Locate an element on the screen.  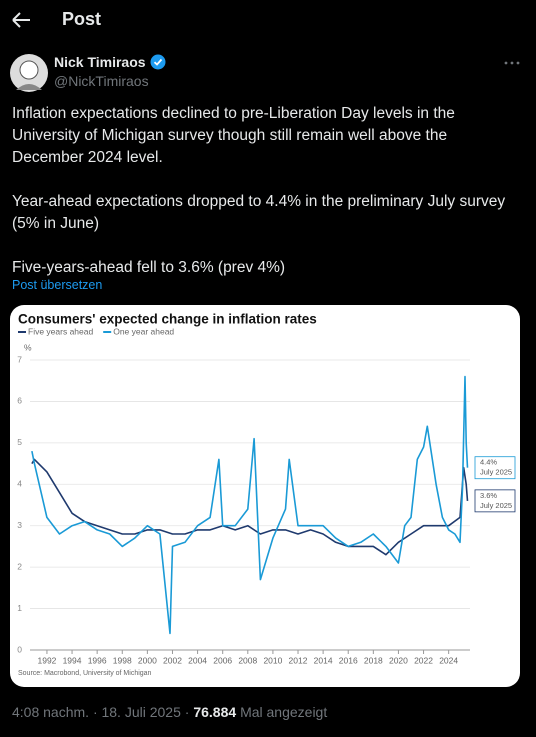
avatar is located at coordinates (29, 73).